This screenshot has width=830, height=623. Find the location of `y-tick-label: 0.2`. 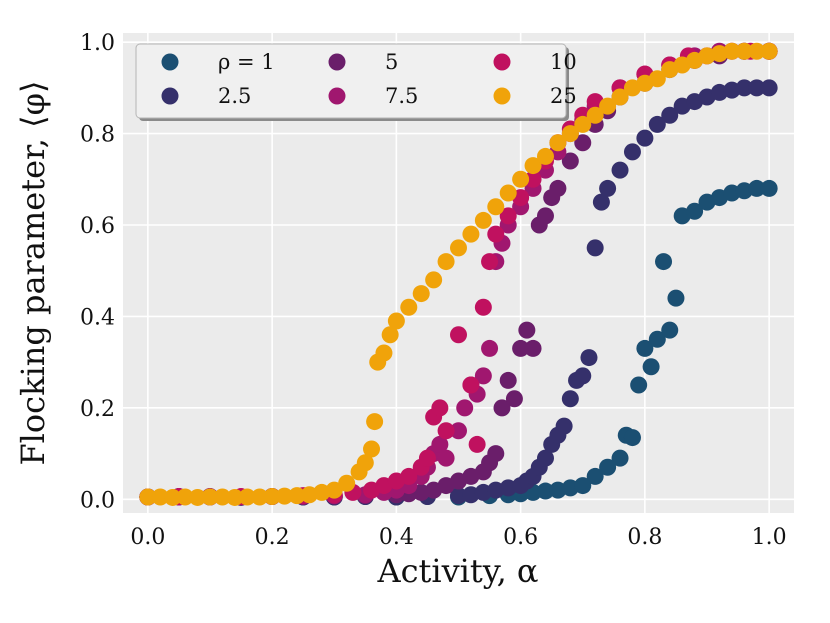

y-tick-label: 0.2 is located at coordinates (97, 409).